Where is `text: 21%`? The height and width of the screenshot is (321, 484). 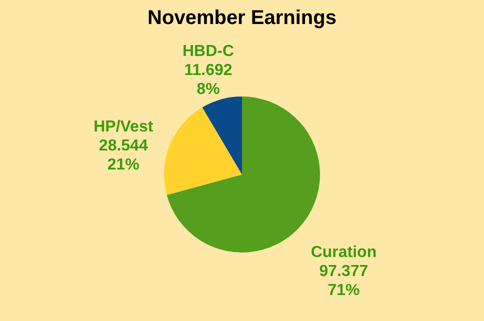 text: 21% is located at coordinates (123, 165).